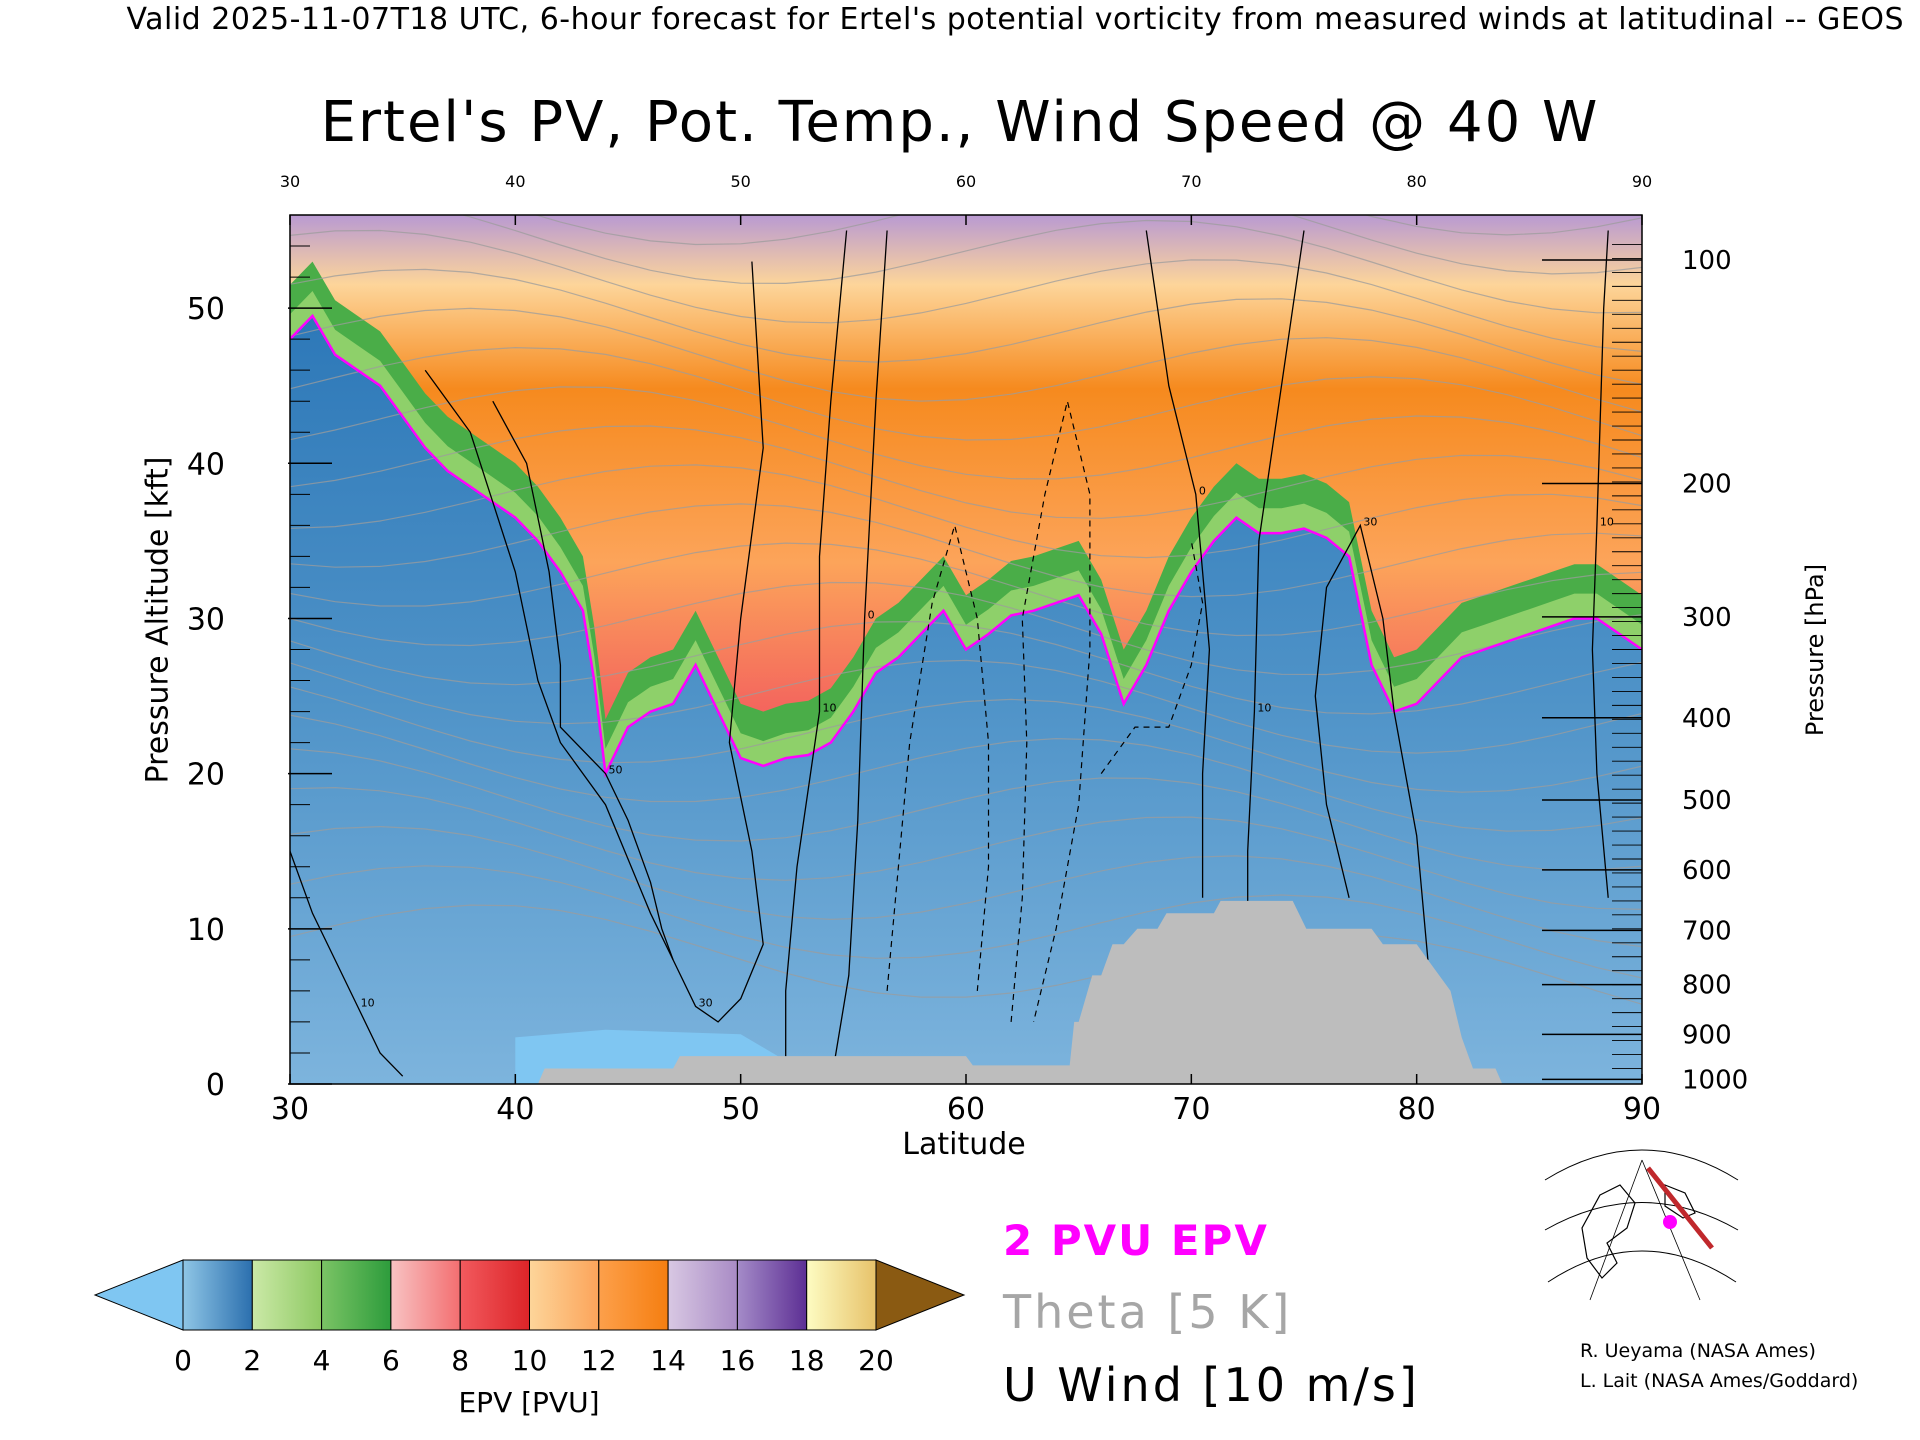  Describe the element at coordinates (615, 770) in the screenshot. I see `contour-label: 50` at that location.